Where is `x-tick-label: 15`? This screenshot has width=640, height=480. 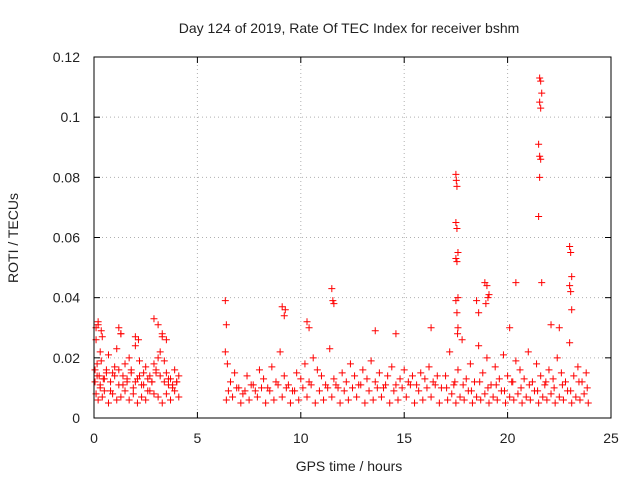 x-tick-label: 15 is located at coordinates (404, 438).